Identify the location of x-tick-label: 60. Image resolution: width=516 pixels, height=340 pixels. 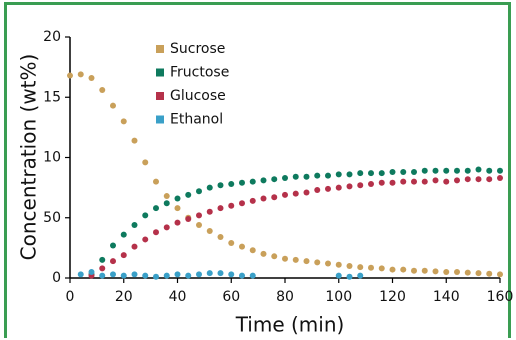
(231, 297).